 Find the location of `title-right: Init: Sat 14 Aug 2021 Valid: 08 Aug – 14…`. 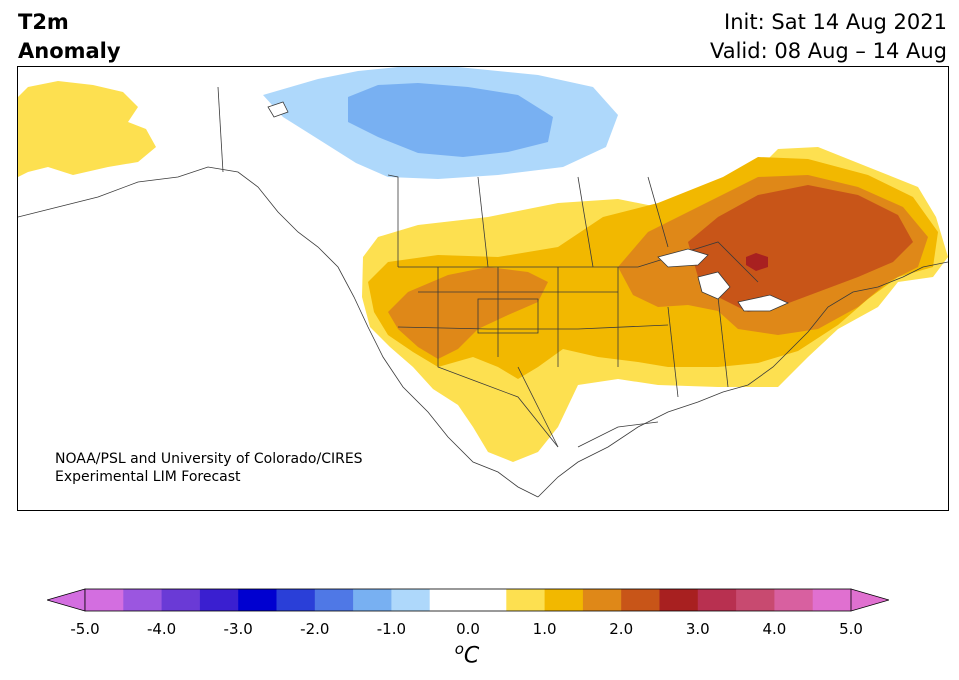

title-right: Init: Sat 14 Aug 2021 Valid: 08 Aug – 14… is located at coordinates (828, 37).